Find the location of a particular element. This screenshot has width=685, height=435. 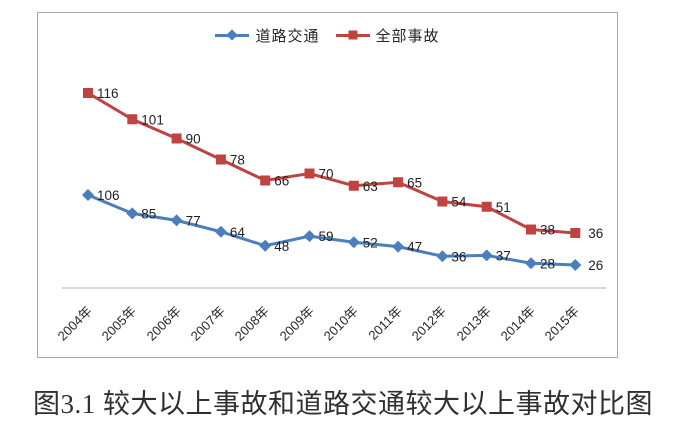

figure-caption: 图3.1 较大以上事故和道路交通较大以上事故对比图 is located at coordinates (343, 404).